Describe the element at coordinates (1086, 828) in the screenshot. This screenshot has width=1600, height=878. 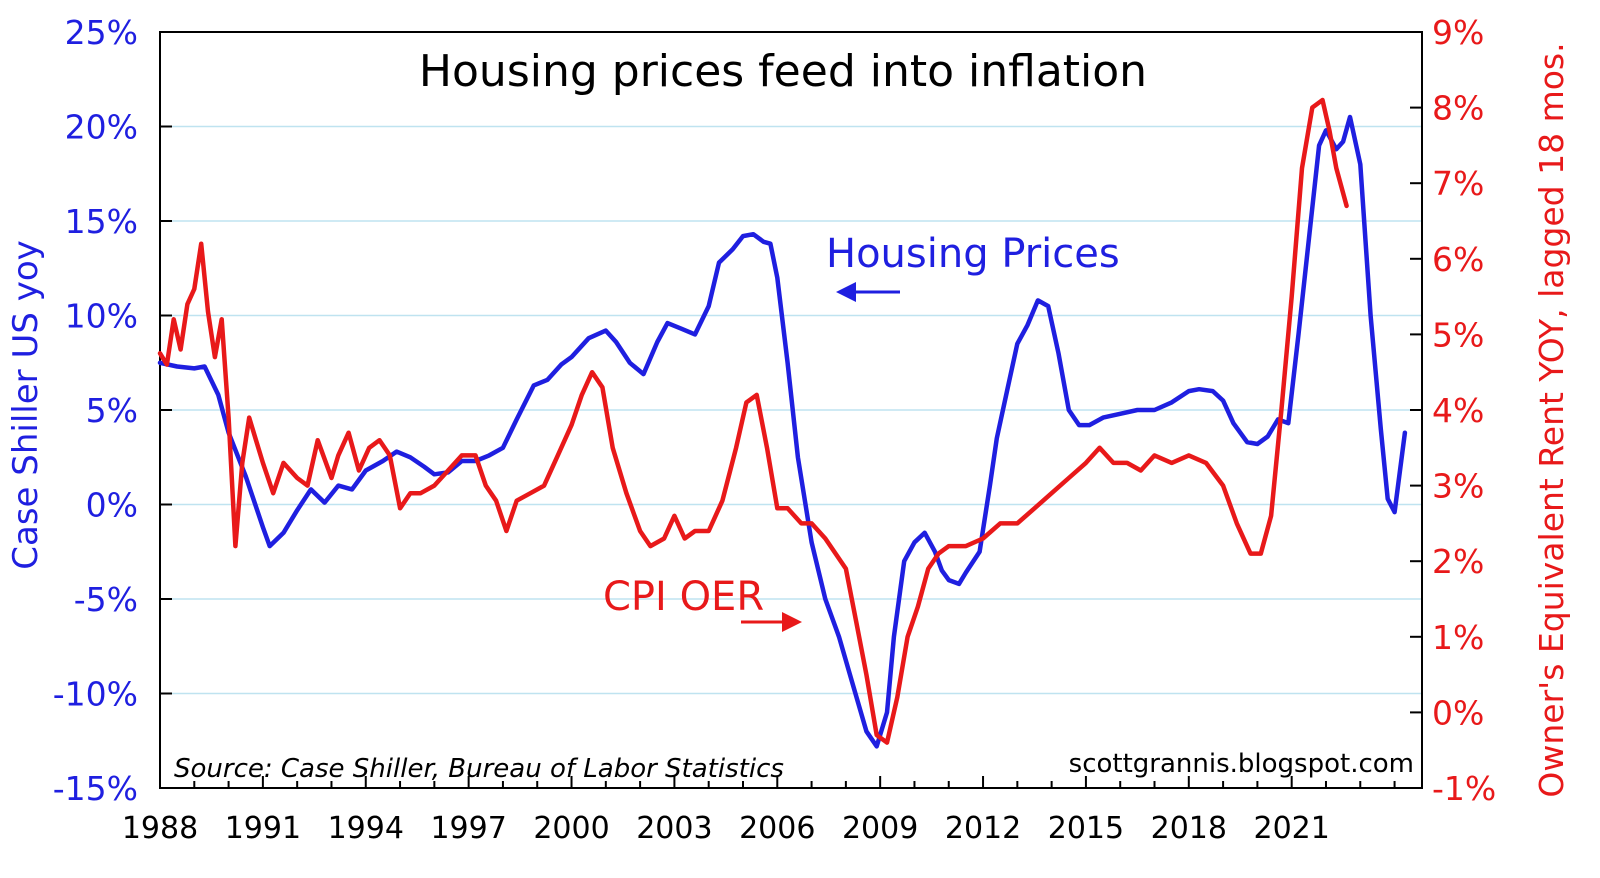
I see `x-tick-label: 2015` at that location.